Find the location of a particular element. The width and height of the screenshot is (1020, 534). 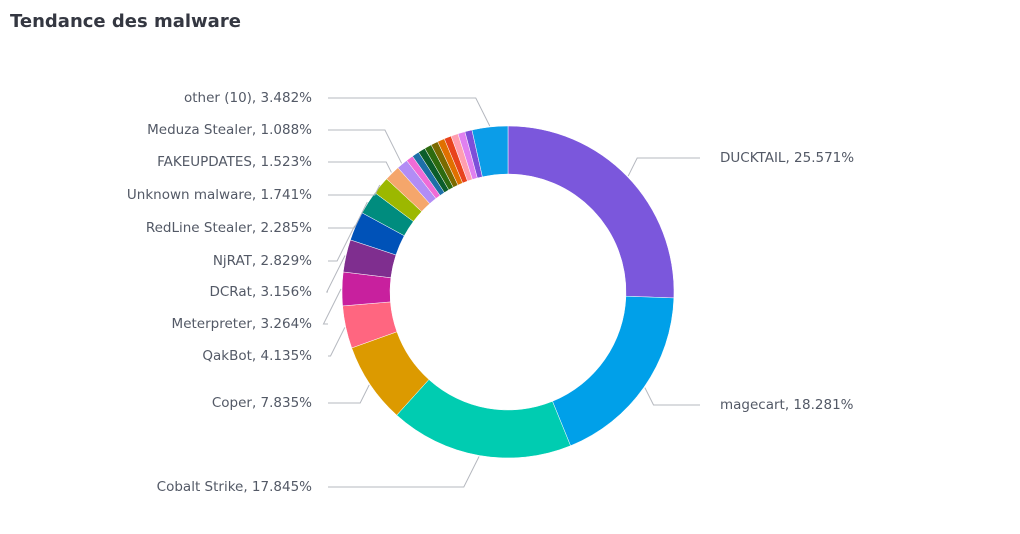

slice-label: RedLine Stealer, 2.285% is located at coordinates (229, 228).